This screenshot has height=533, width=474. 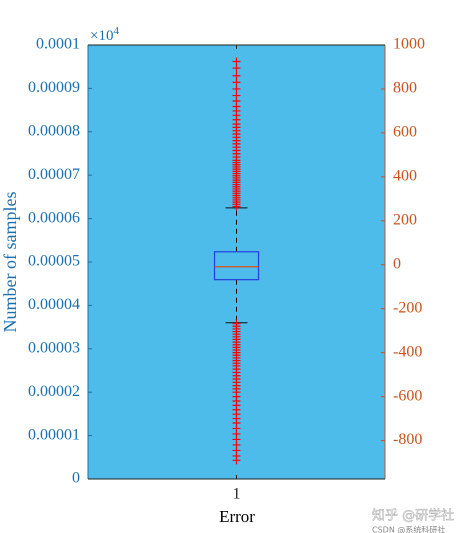 What do you see at coordinates (407, 395) in the screenshot?
I see `y2-tick-label: -600` at bounding box center [407, 395].